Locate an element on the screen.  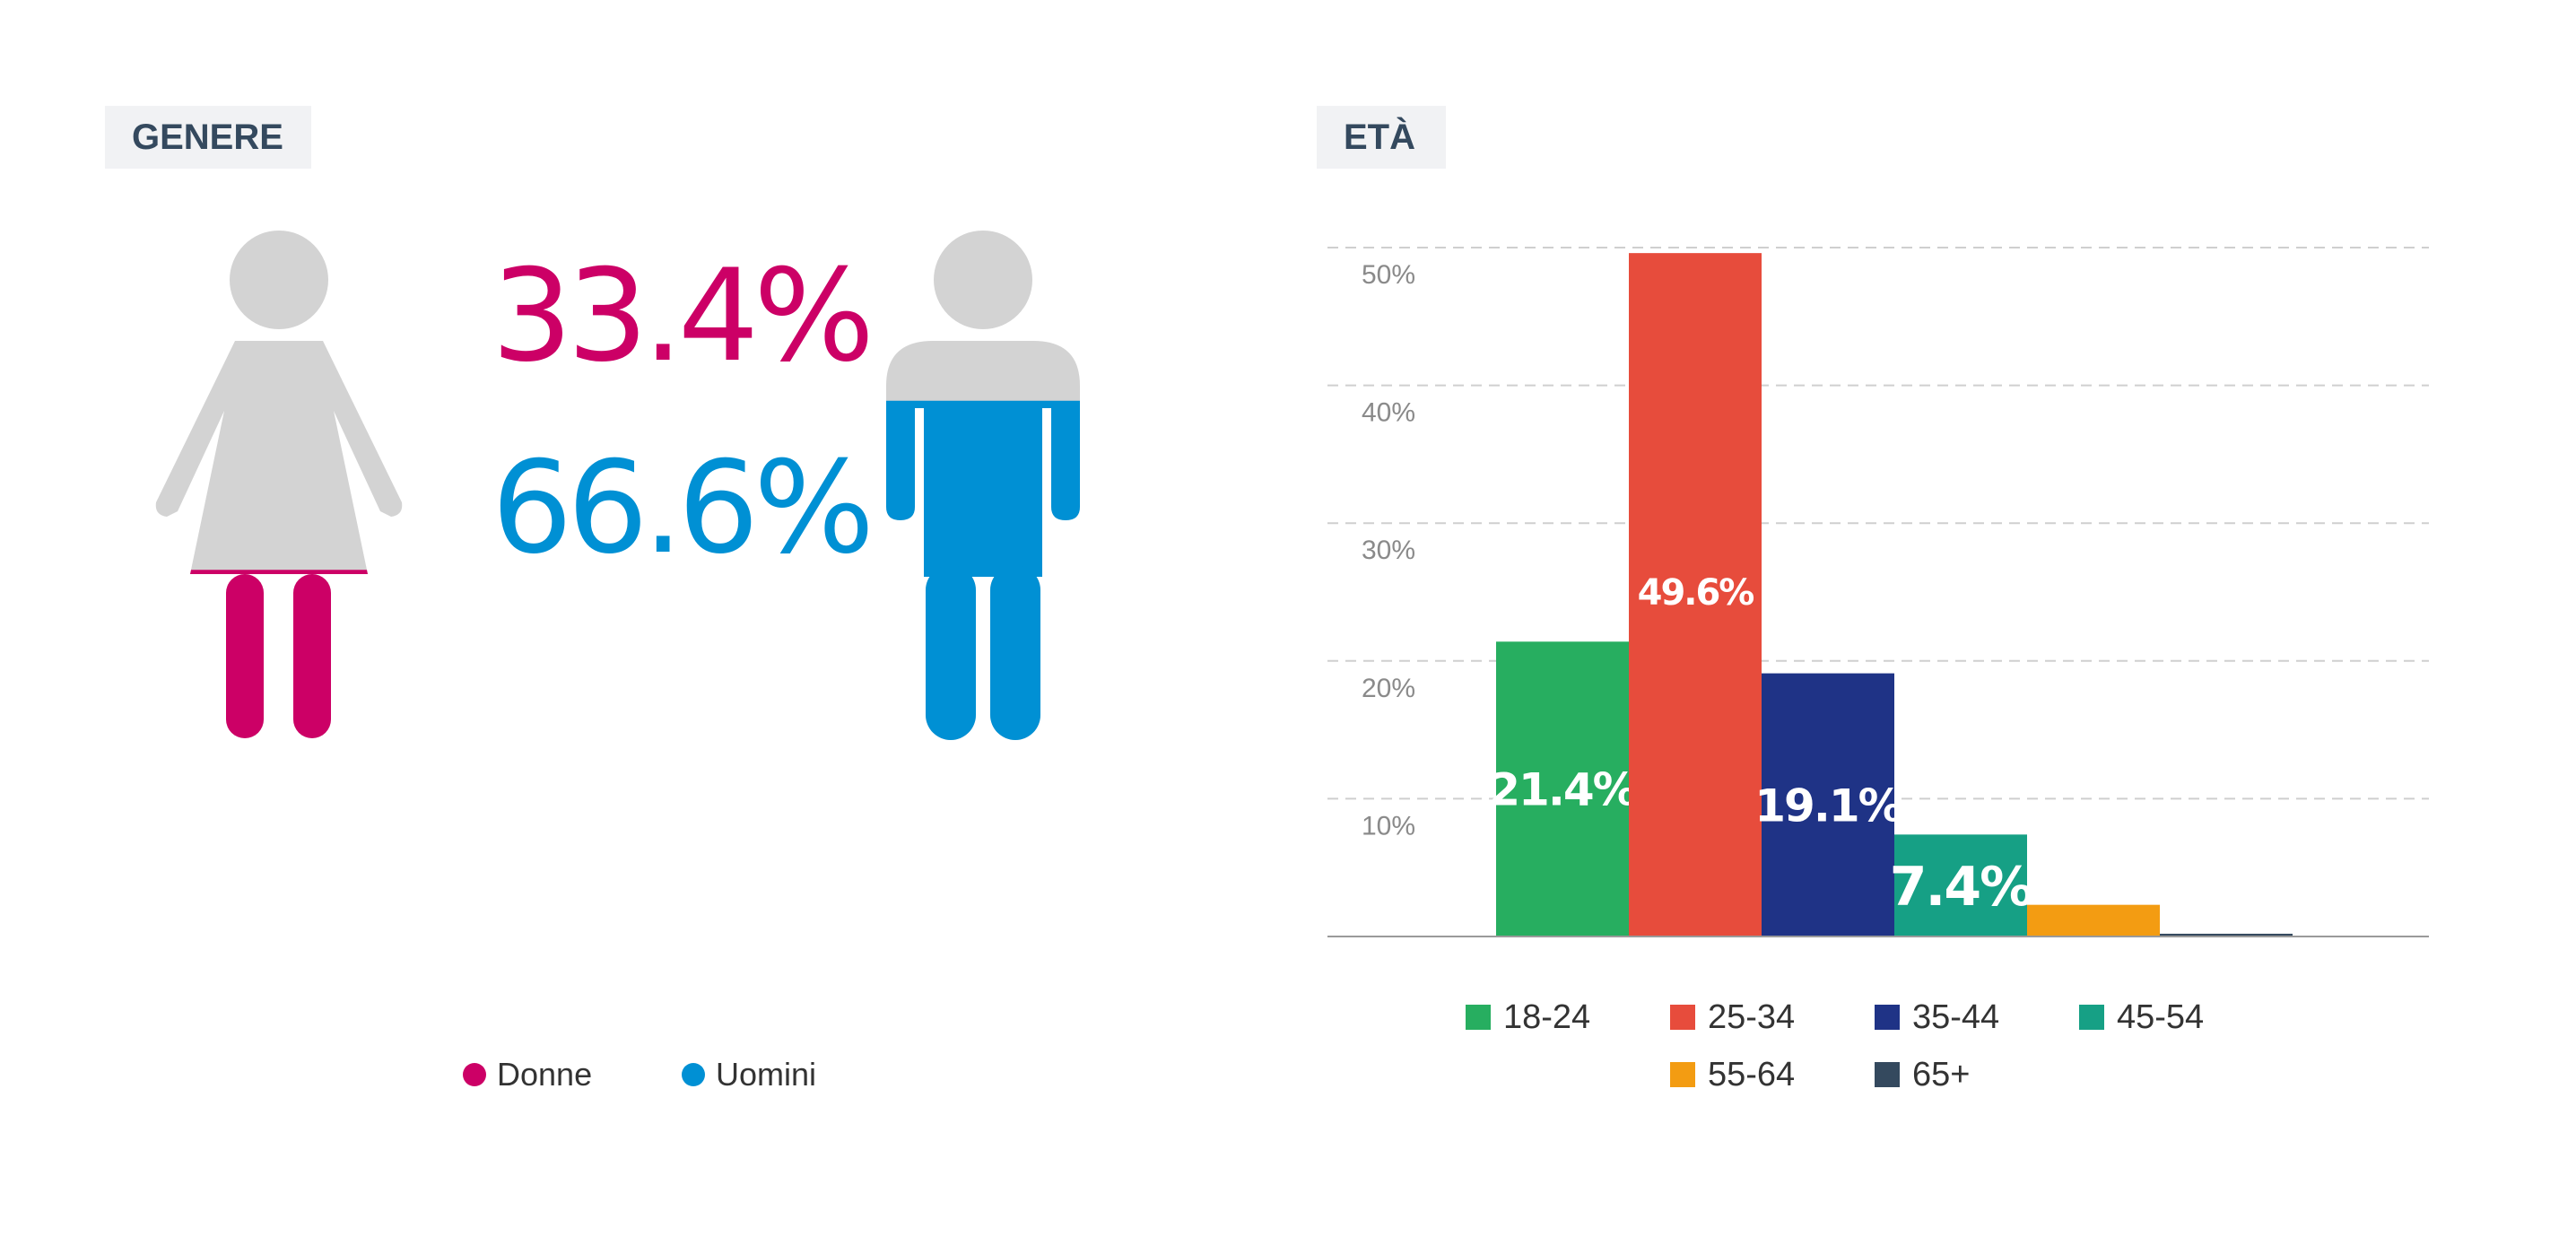
legend-item-35-44: 35-44 is located at coordinates (1977, 1017).